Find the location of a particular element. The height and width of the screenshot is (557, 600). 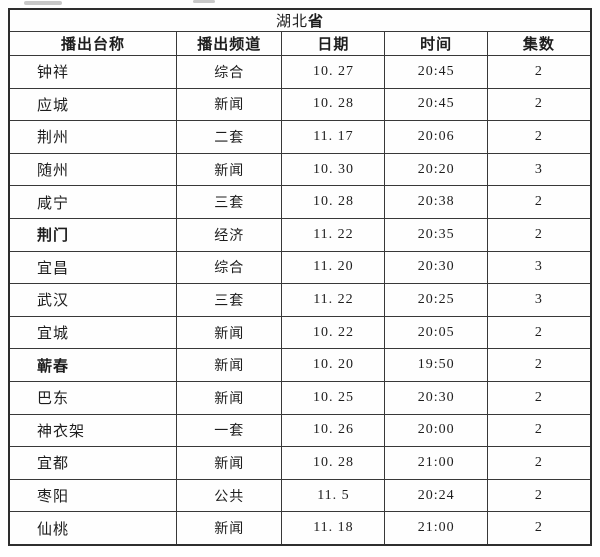

station-cell: 应城 is located at coordinates (93, 104).